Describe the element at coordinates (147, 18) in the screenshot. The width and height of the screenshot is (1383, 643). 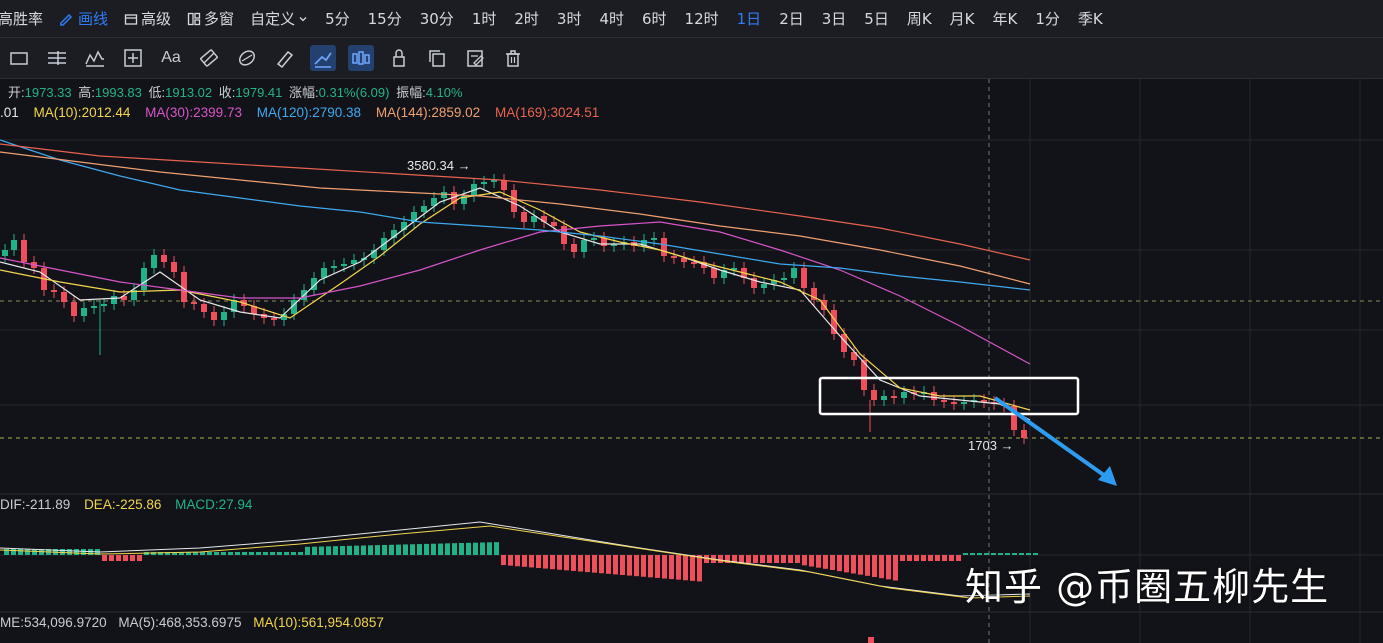
I see `advanced-button: 高级` at that location.